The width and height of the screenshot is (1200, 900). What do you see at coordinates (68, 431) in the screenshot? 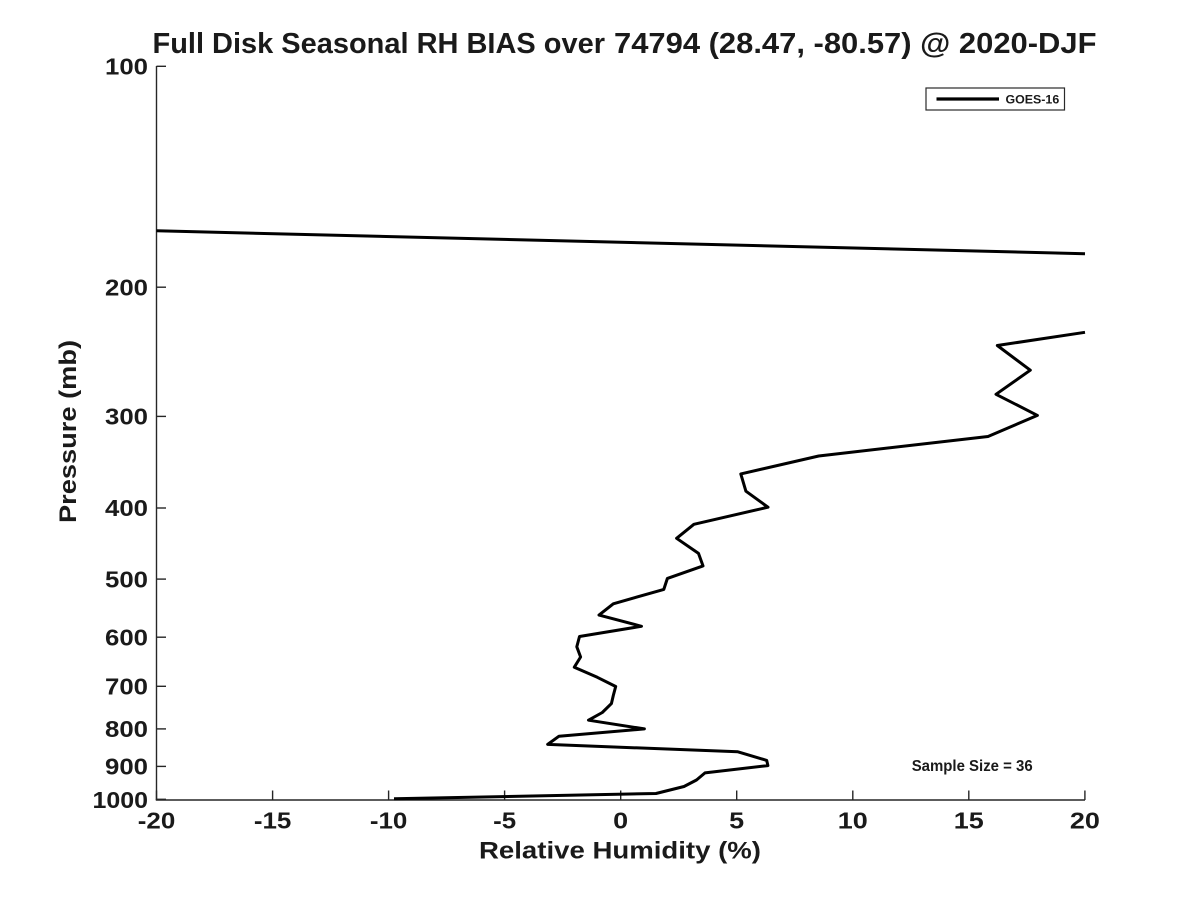
I see `svg-text: Pressure (mb)` at bounding box center [68, 431].